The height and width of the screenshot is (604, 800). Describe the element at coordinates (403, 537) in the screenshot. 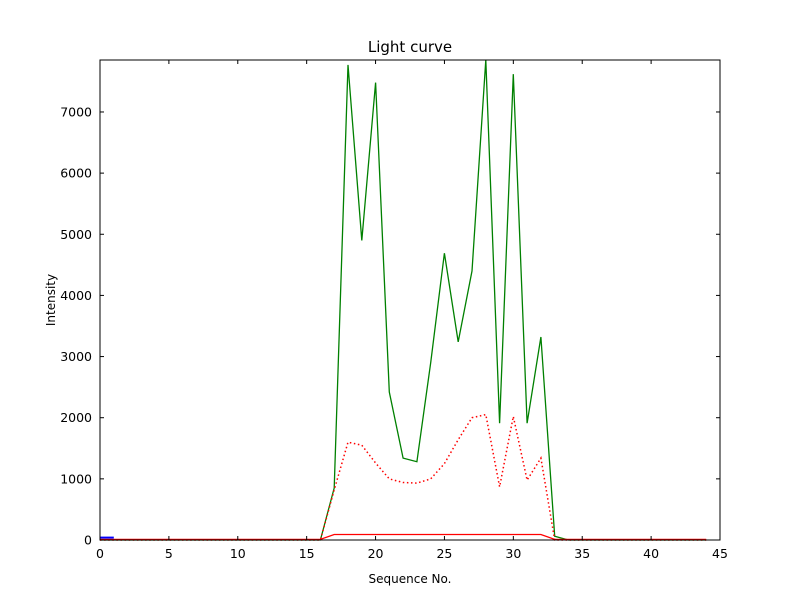

I see `series-red-solid` at that location.